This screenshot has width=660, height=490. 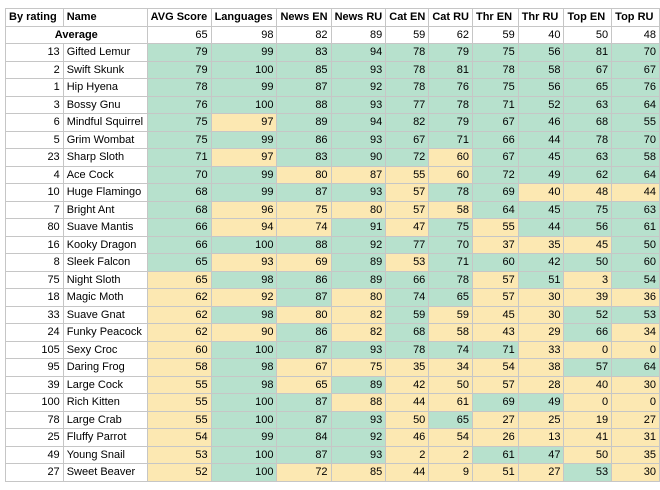 I want to click on name-cell: Grim Wombat, so click(x=105, y=139).